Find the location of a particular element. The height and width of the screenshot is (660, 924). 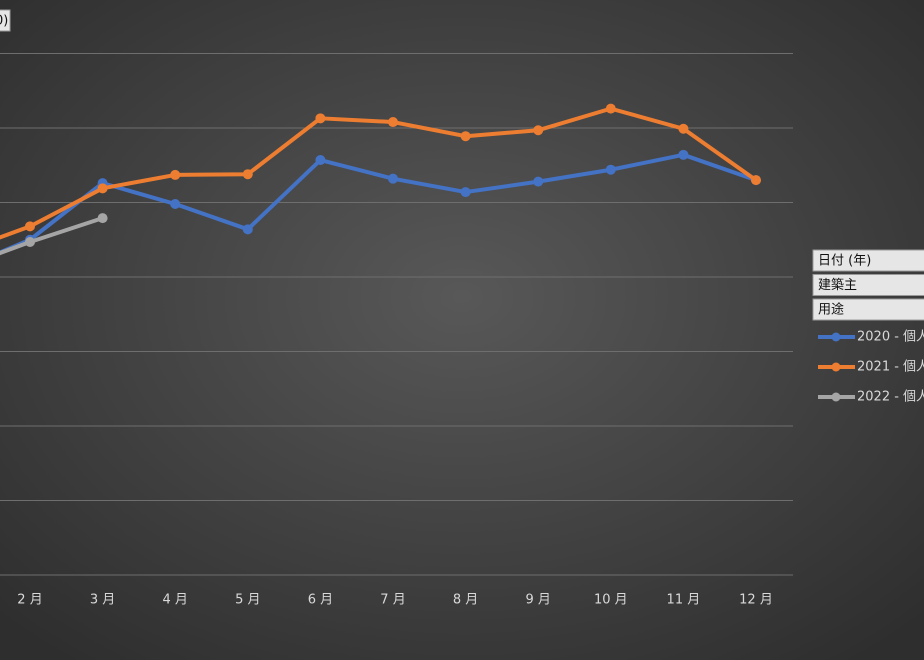

value-field-button: 0) is located at coordinates (5, 20).